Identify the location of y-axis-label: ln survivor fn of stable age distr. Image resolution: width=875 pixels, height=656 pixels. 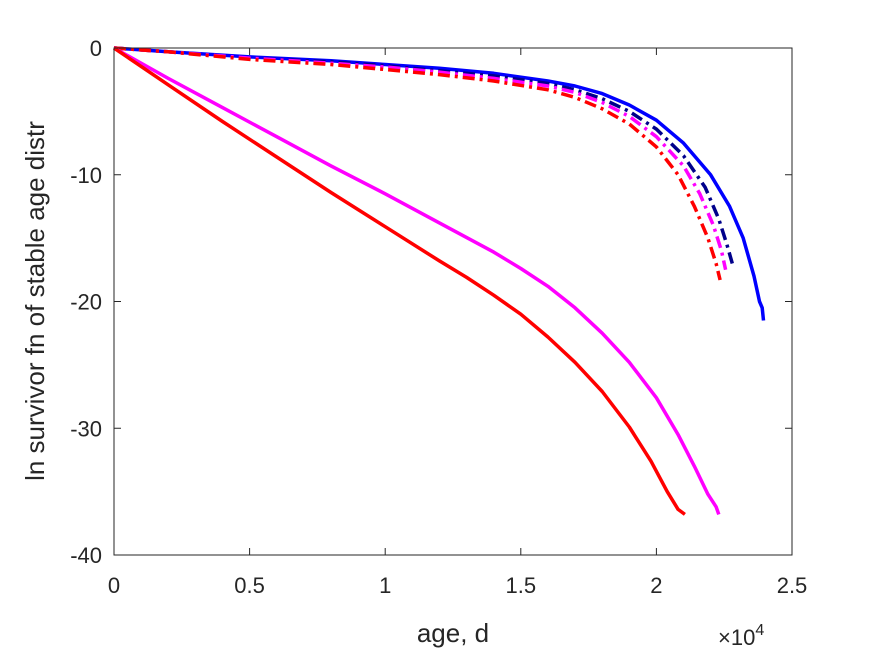
(35, 301).